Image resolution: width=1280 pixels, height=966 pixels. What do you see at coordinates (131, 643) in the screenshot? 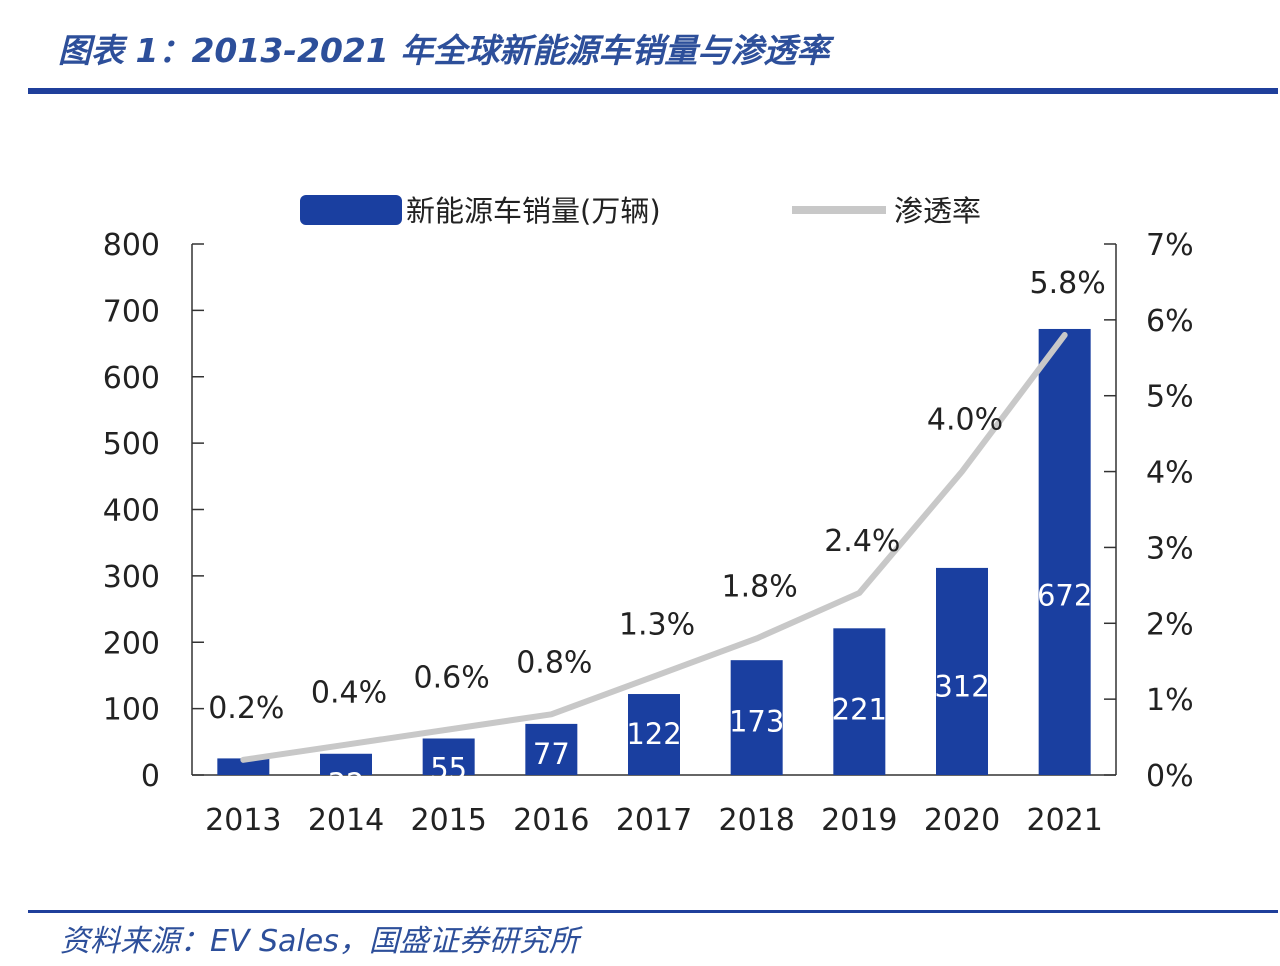
I see `left-tick-label: 200` at bounding box center [131, 643].